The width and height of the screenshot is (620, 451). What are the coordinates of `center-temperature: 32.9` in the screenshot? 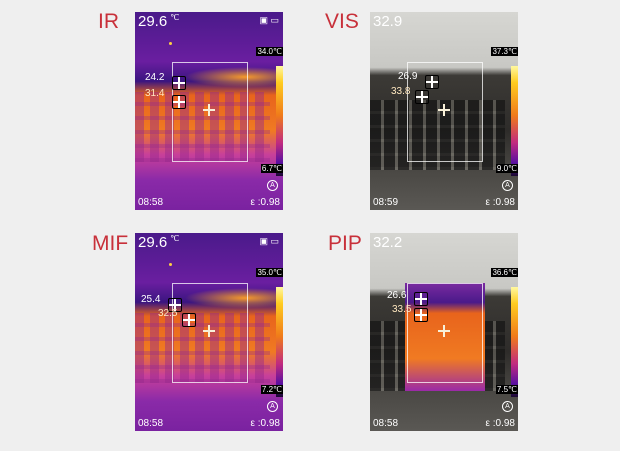 It's located at (388, 21).